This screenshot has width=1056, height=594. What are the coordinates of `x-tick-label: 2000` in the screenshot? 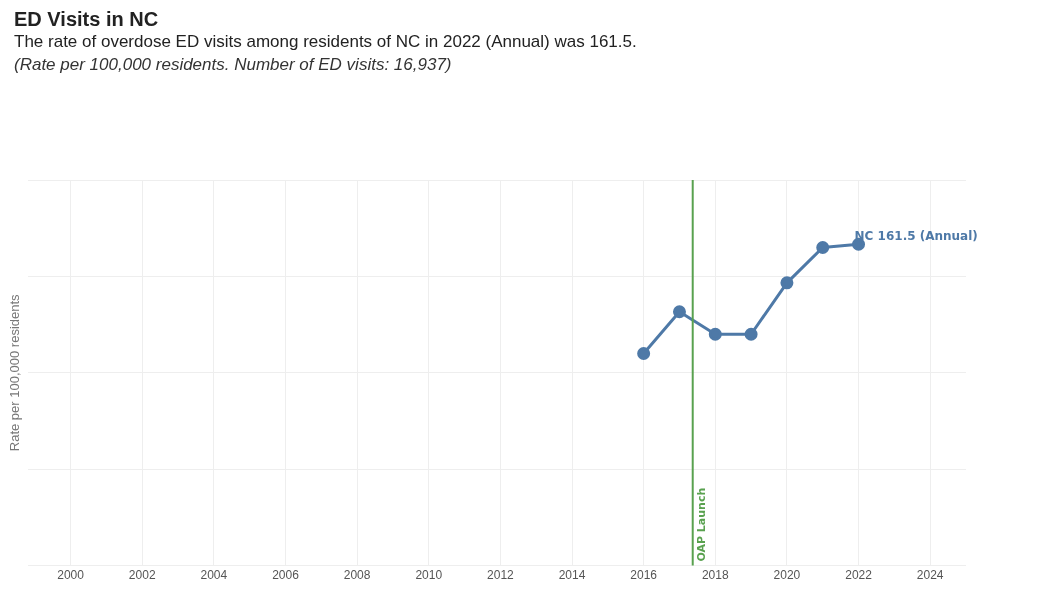 It's located at (71, 575).